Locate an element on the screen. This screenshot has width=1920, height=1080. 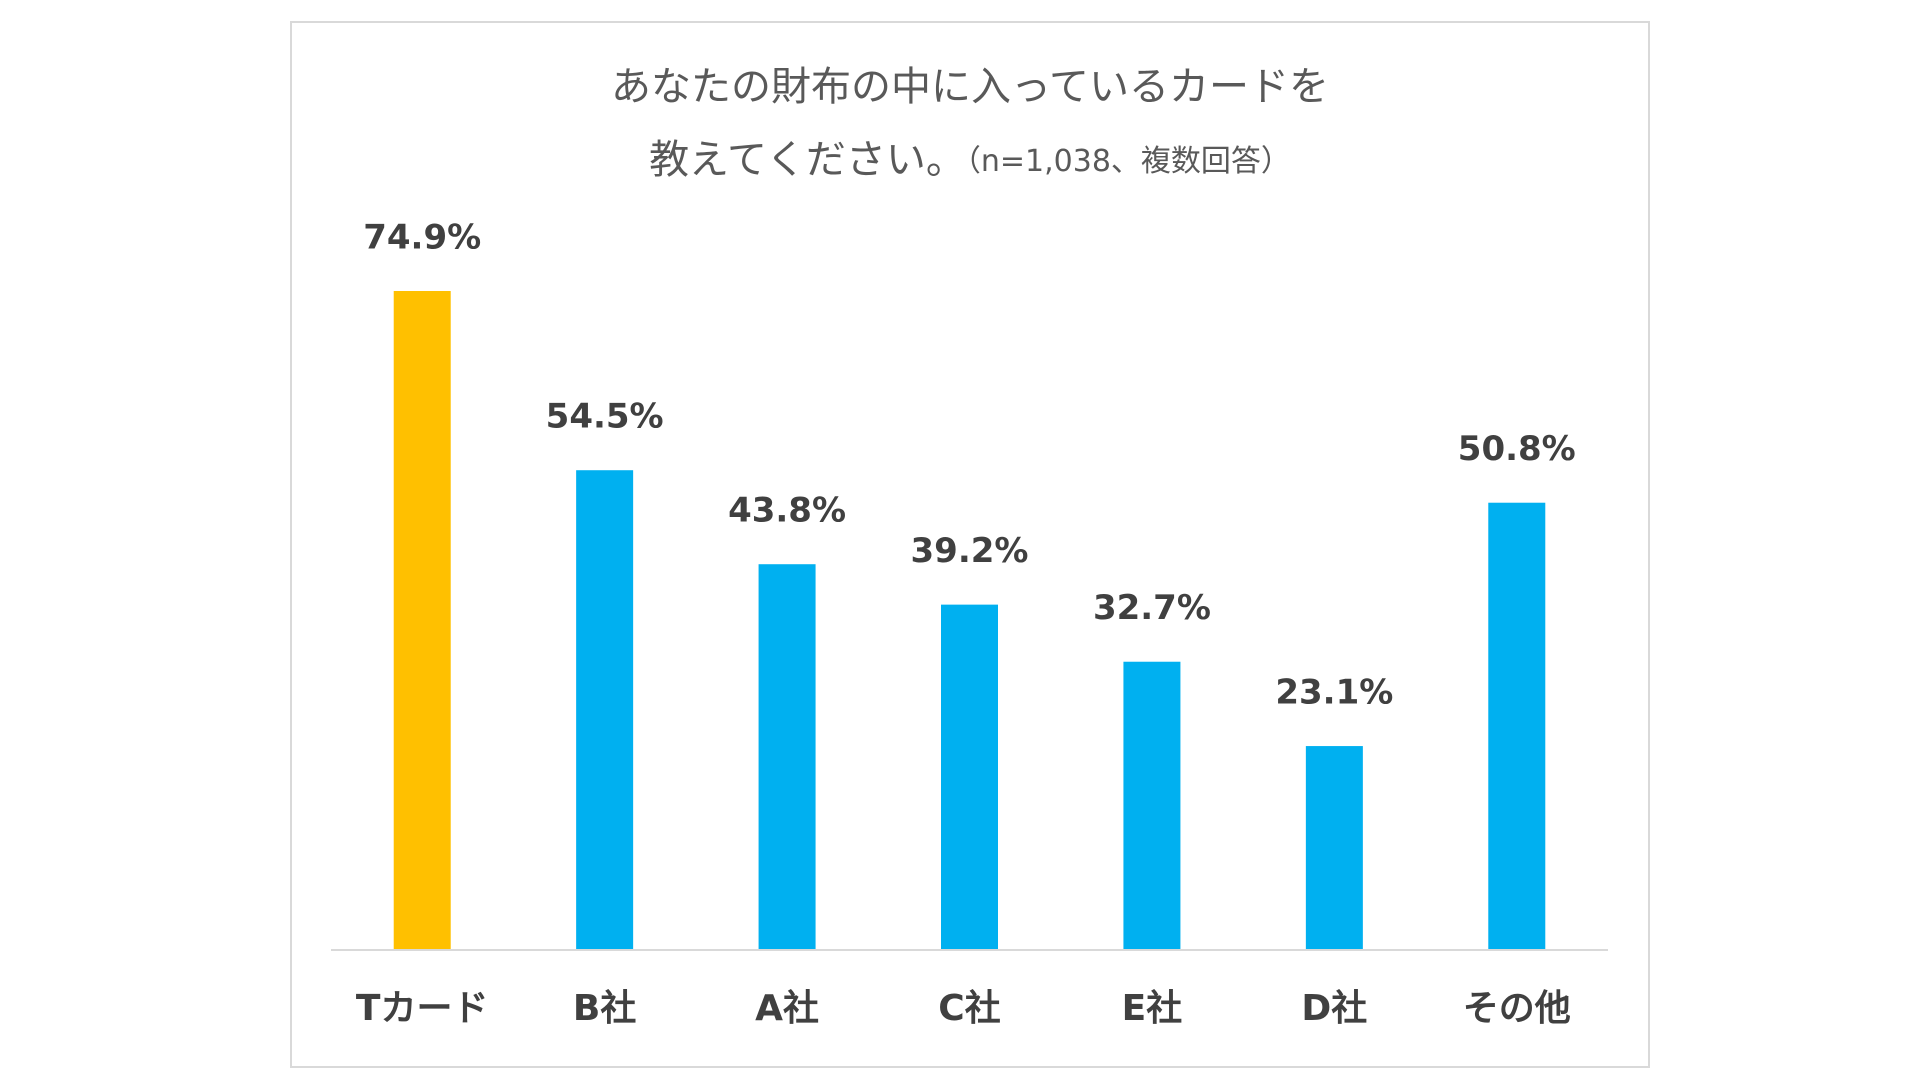
x-tick-label: D社 is located at coordinates (1334, 1008).